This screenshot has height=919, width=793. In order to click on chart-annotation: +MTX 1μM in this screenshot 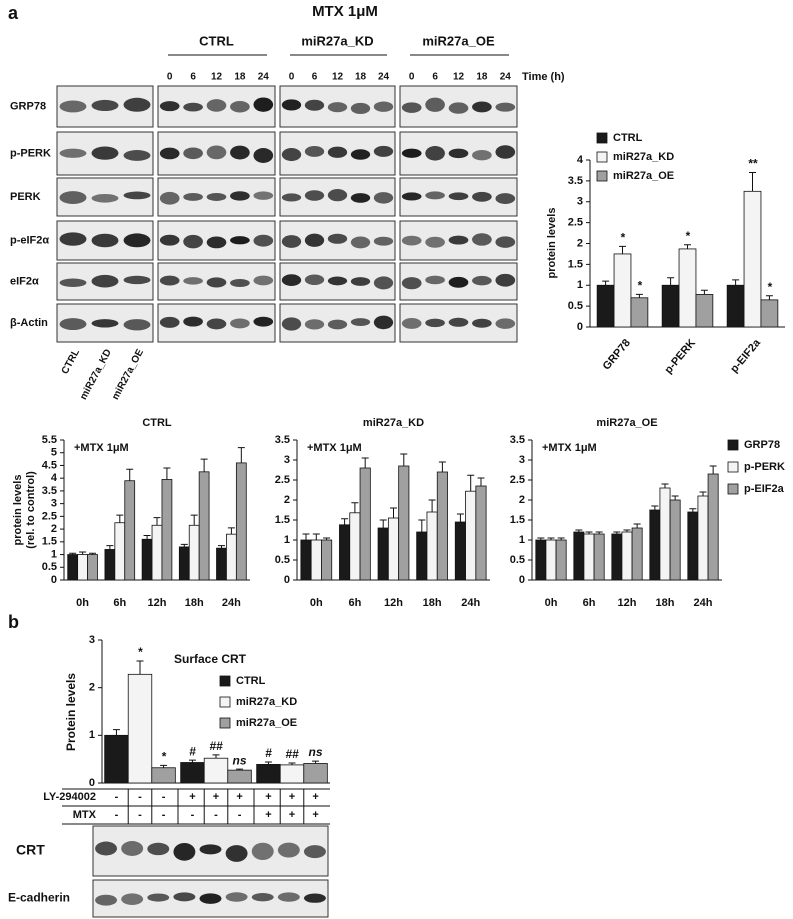, I will do `click(101, 448)`.